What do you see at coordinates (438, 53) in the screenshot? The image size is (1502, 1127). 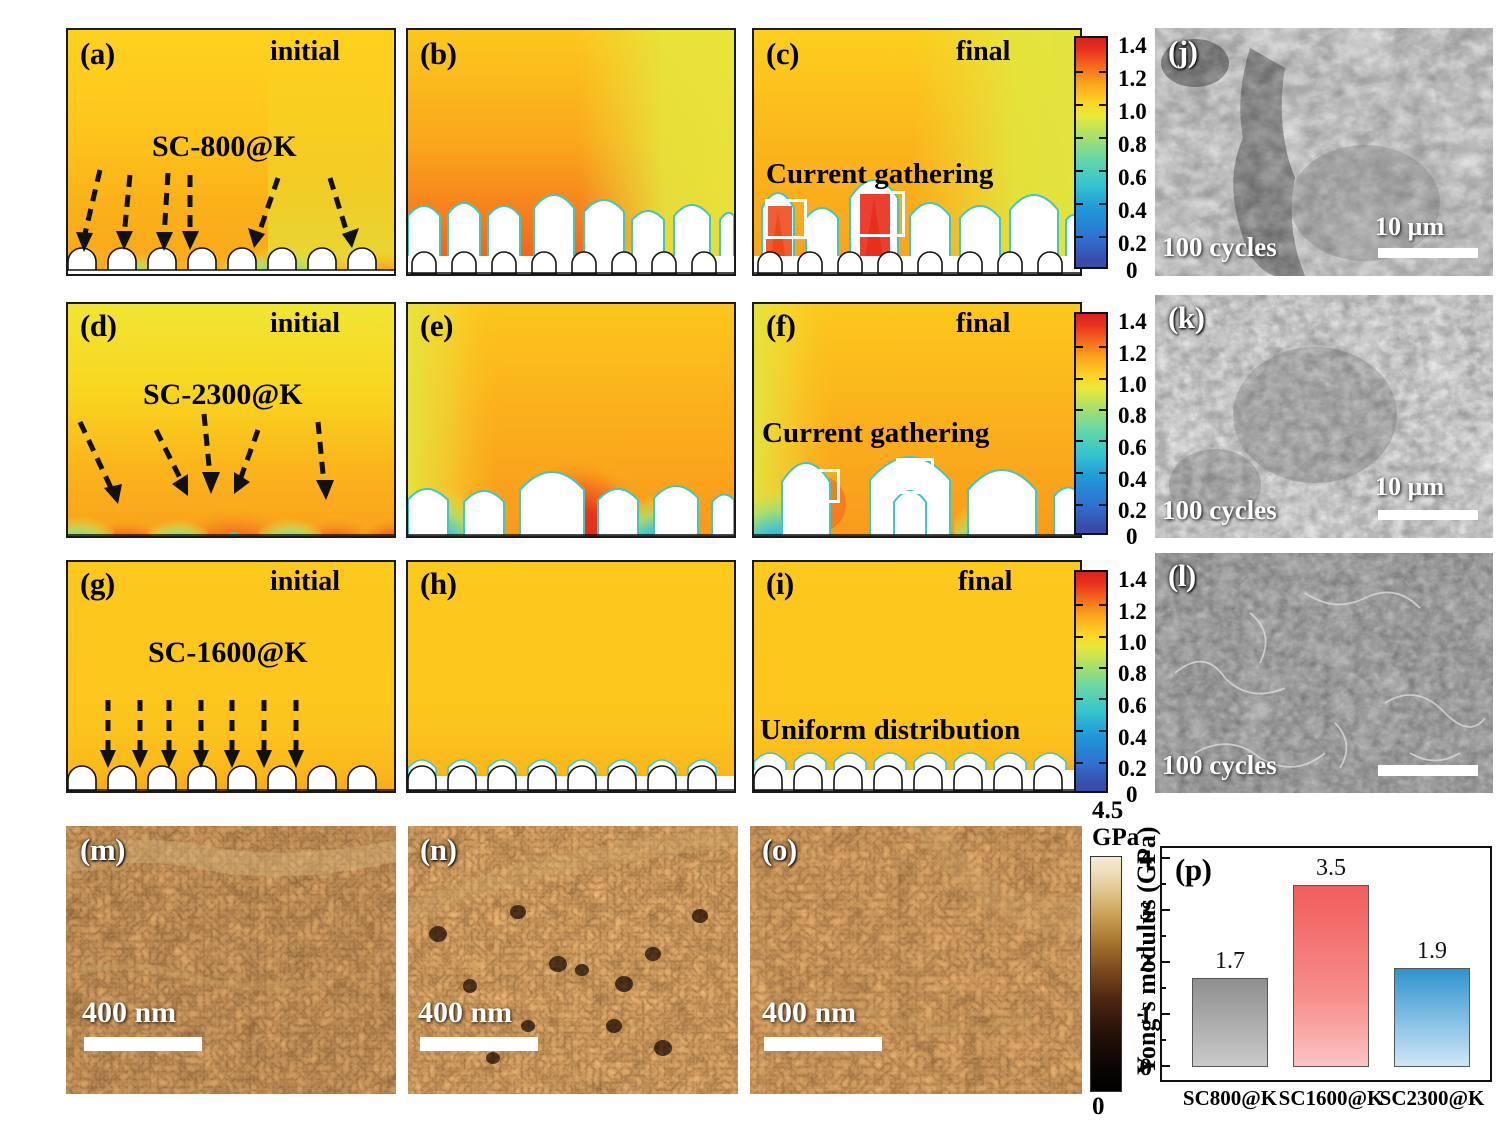 I see `panel-tag-b: (b)` at bounding box center [438, 53].